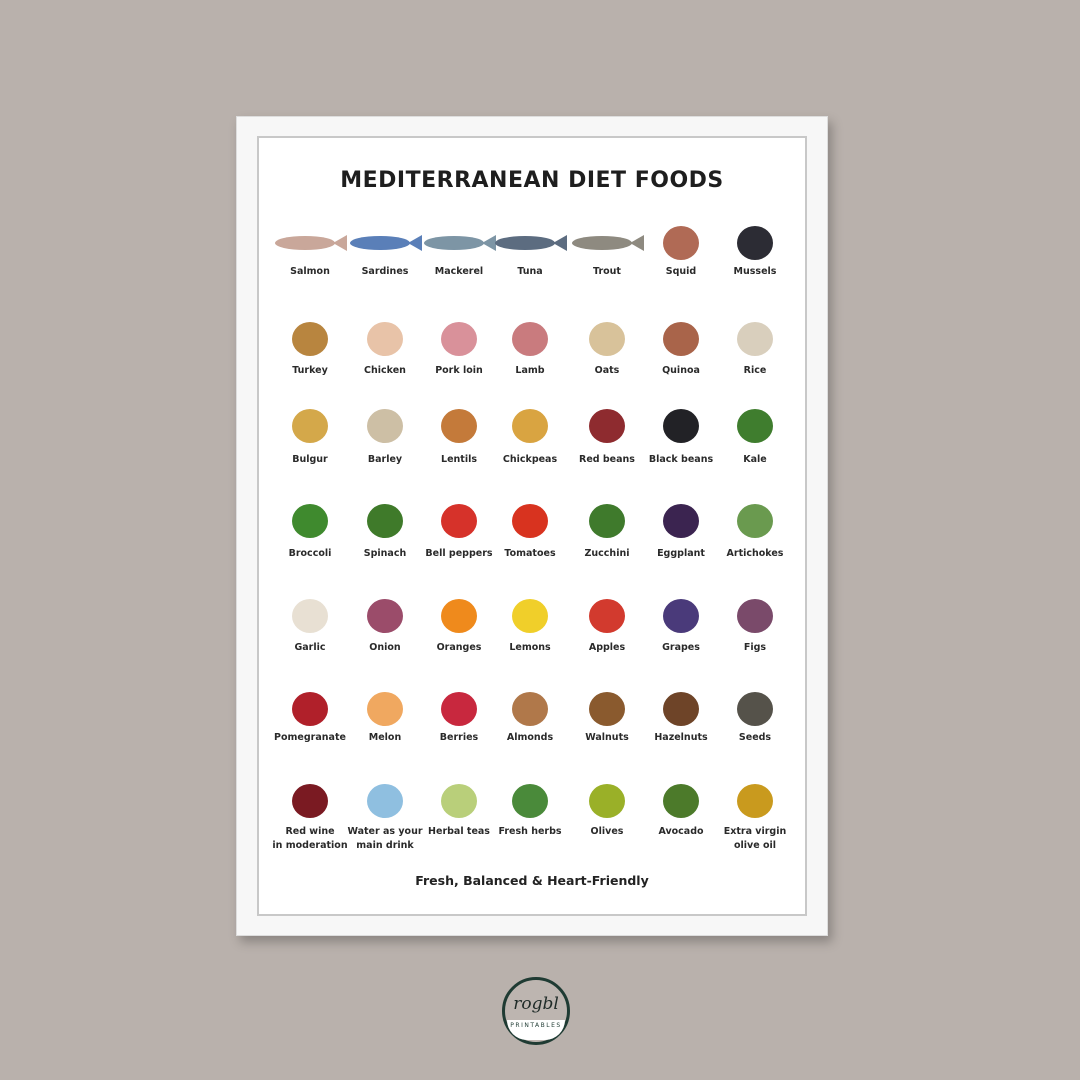  Describe the element at coordinates (536, 1004) in the screenshot. I see `logo-word: rogbl` at that location.